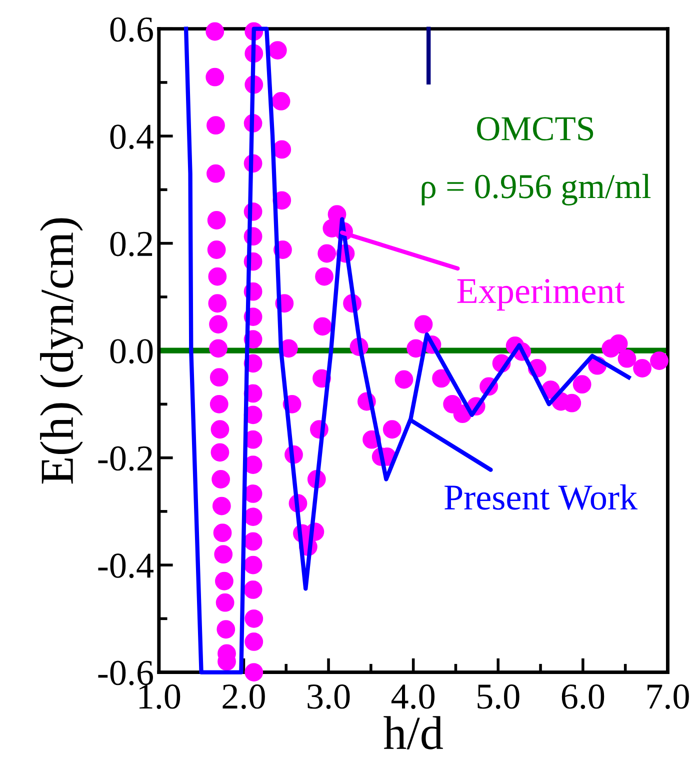  What do you see at coordinates (62, 351) in the screenshot?
I see `y-axis-title: E(h) (dyn/cm)` at bounding box center [62, 351].